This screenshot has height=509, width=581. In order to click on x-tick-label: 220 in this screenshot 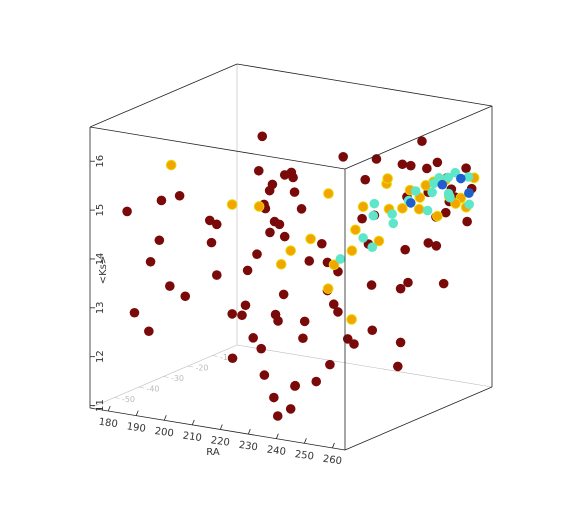, I will do `click(220, 442)`.